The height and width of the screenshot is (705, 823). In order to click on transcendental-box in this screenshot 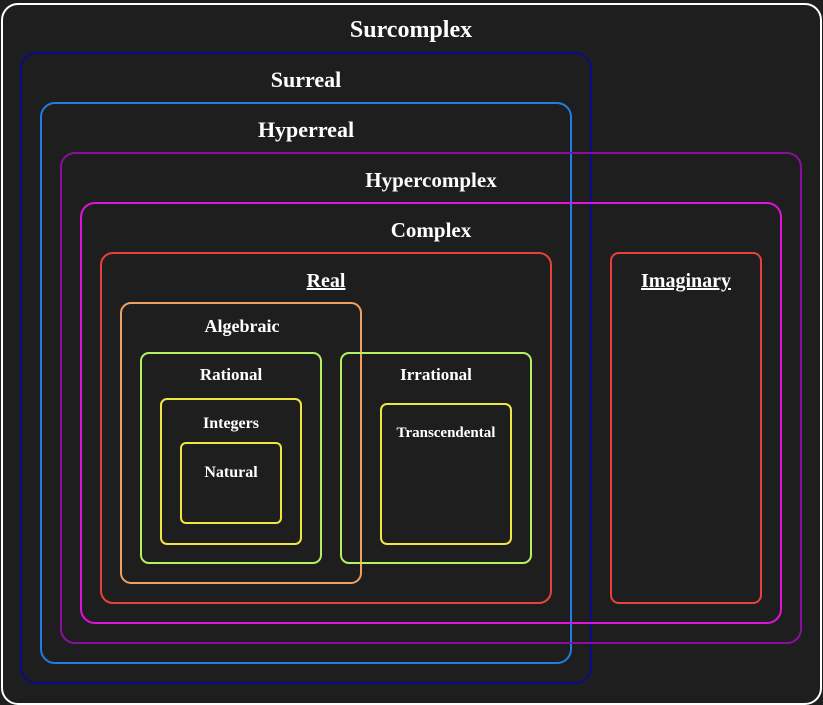, I will do `click(446, 474)`.